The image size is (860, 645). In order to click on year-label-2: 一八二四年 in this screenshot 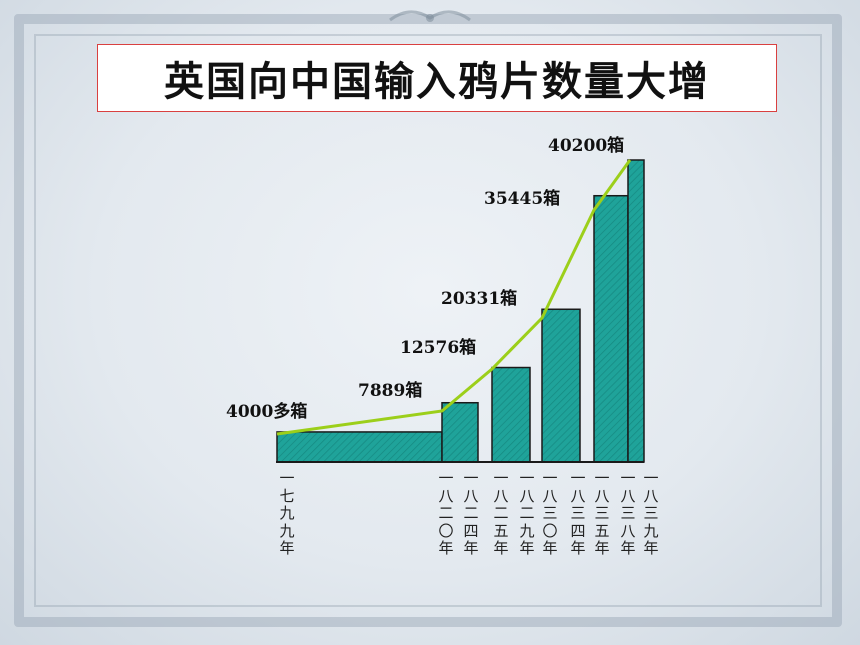, I will do `click(471, 513)`.